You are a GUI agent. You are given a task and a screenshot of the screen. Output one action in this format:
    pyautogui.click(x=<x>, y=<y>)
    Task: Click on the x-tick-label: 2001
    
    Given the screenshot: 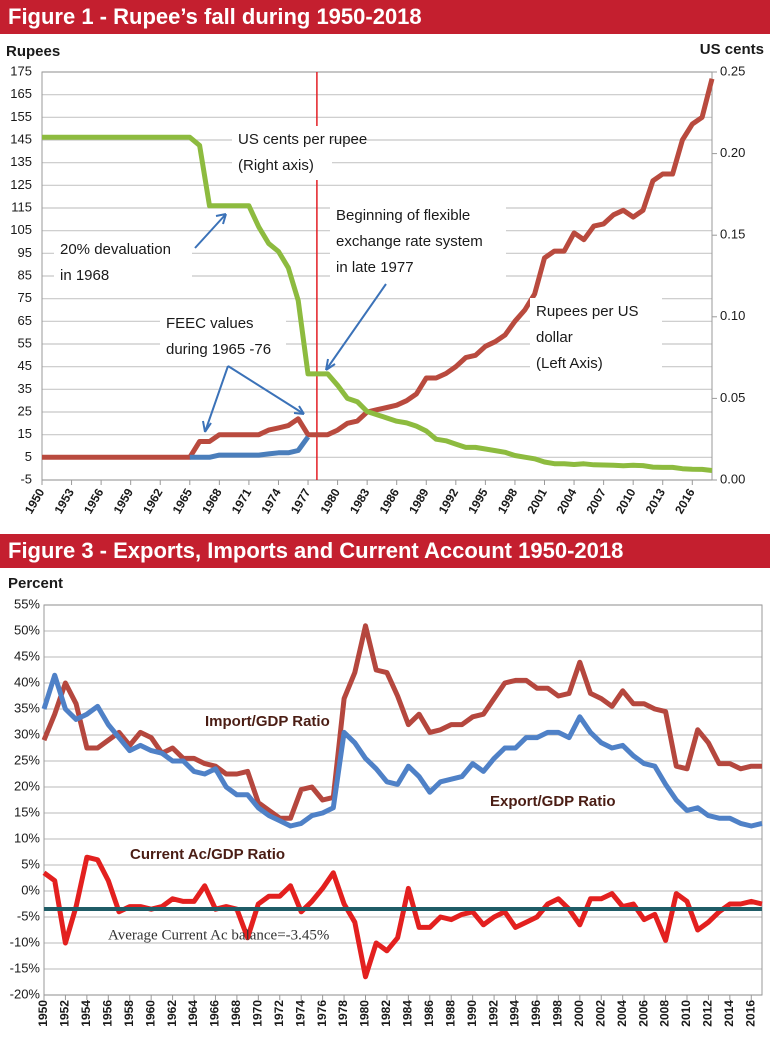 What is the action you would take?
    pyautogui.click(x=537, y=501)
    